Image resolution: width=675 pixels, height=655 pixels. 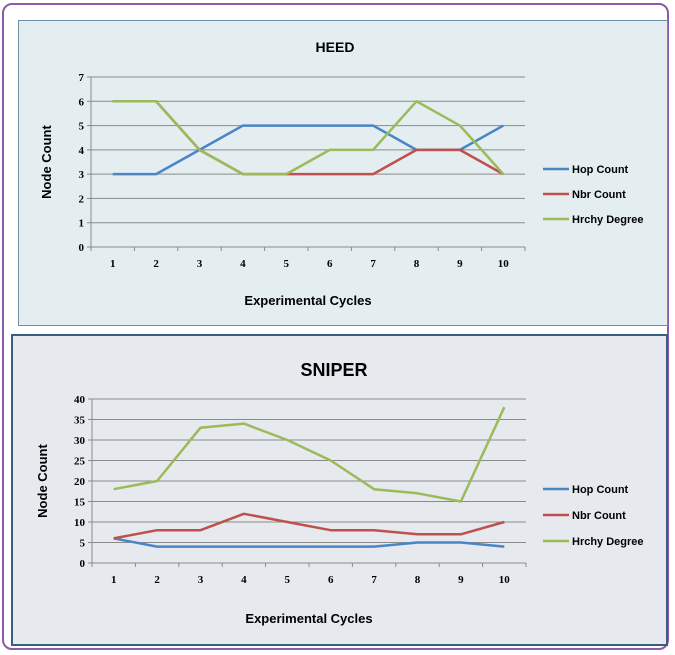 I want to click on y-tick-label: 10, so click(x=80, y=523).